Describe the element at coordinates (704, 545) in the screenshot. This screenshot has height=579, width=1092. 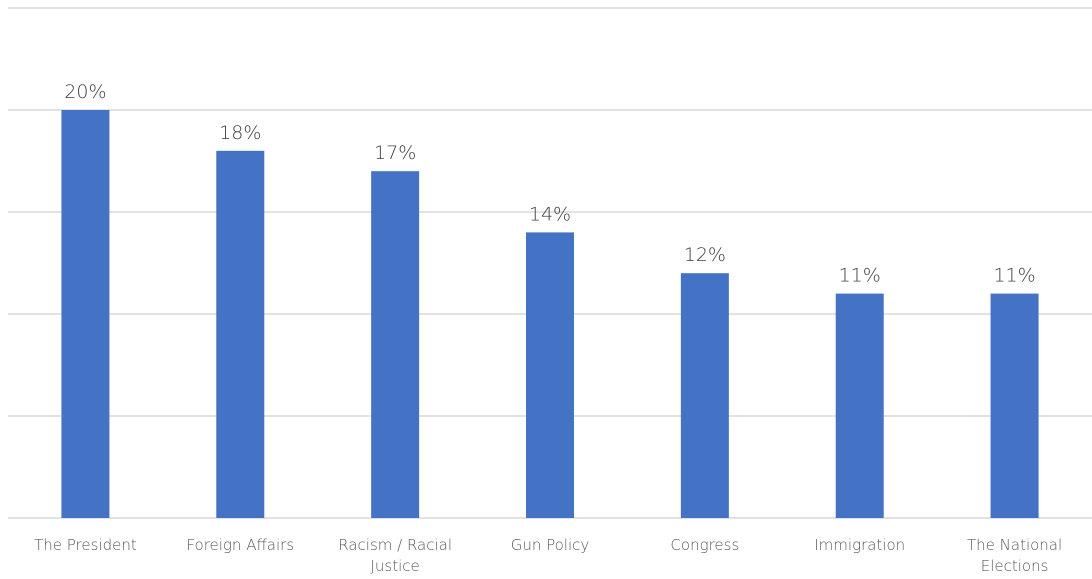
I see `category-label: Congress` at that location.